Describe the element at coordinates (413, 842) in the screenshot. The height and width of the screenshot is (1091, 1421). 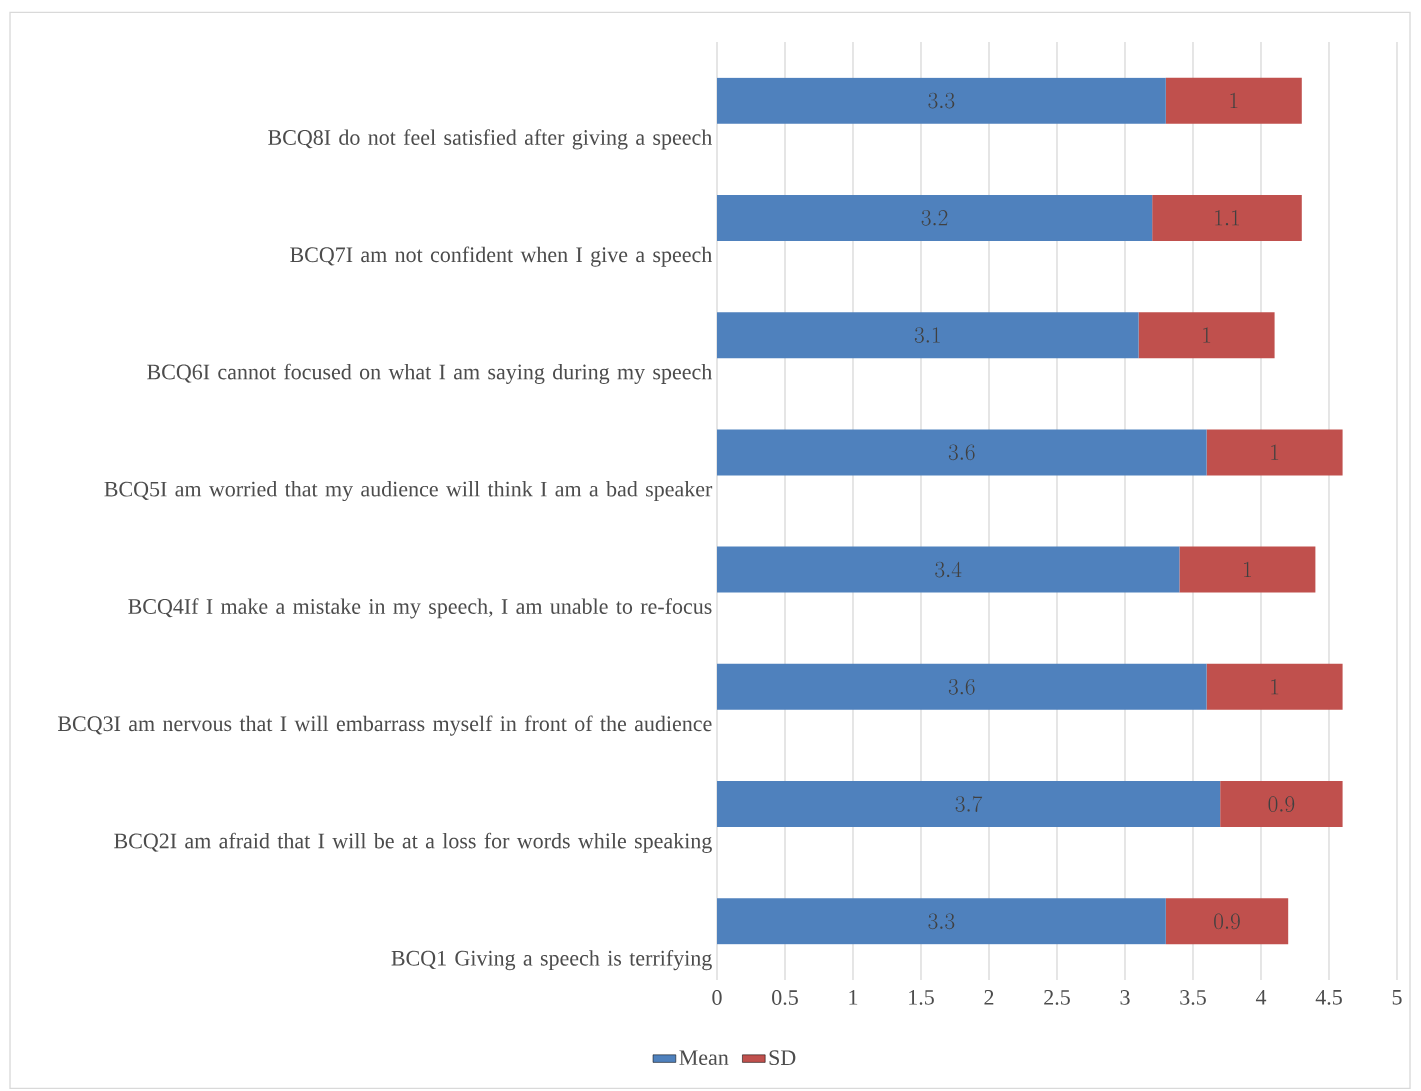
I see `y-tick-label: BCQ2I am afraid that I will be at a loss for words while speaking` at that location.